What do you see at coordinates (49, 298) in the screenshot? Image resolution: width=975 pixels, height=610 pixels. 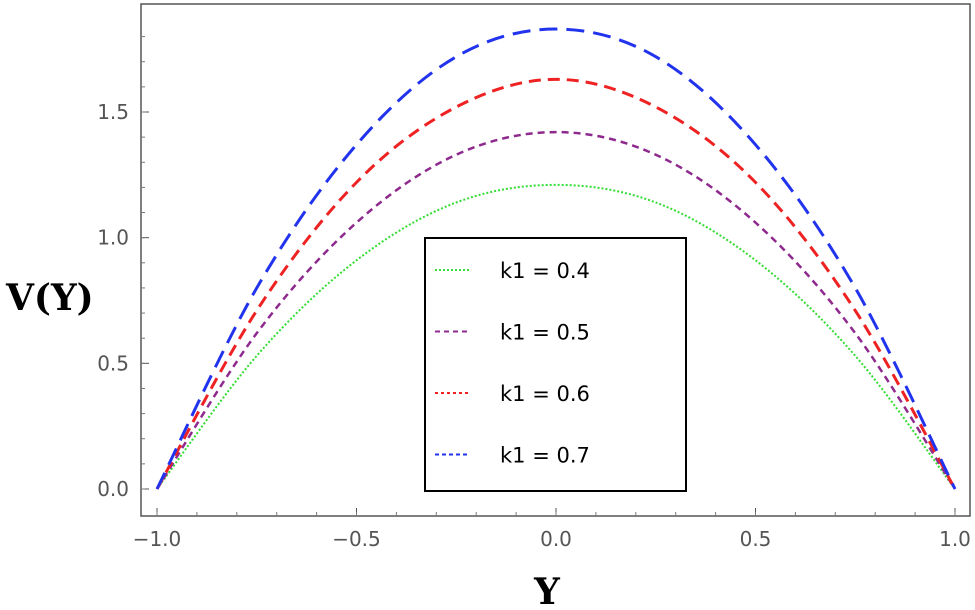 I see `y-axis-title: V(Y)` at bounding box center [49, 298].